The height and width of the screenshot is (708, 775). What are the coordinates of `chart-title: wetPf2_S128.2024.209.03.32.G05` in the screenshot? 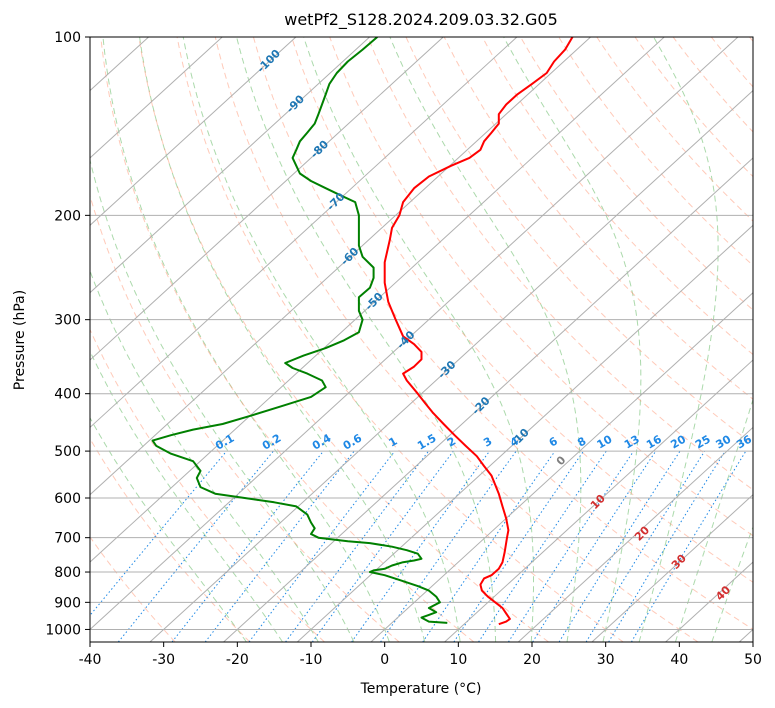 It's located at (421, 20).